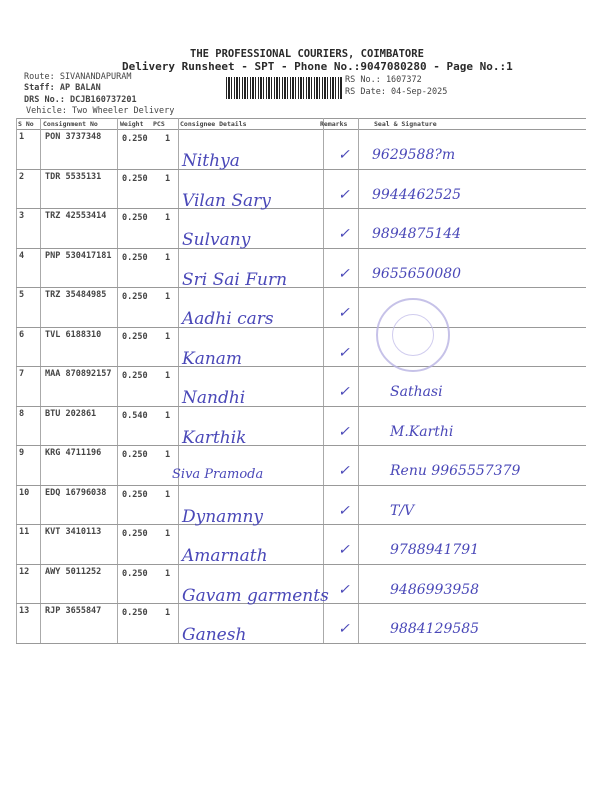  Describe the element at coordinates (222, 516) in the screenshot. I see `consignee-signature: Dynamny` at that location.